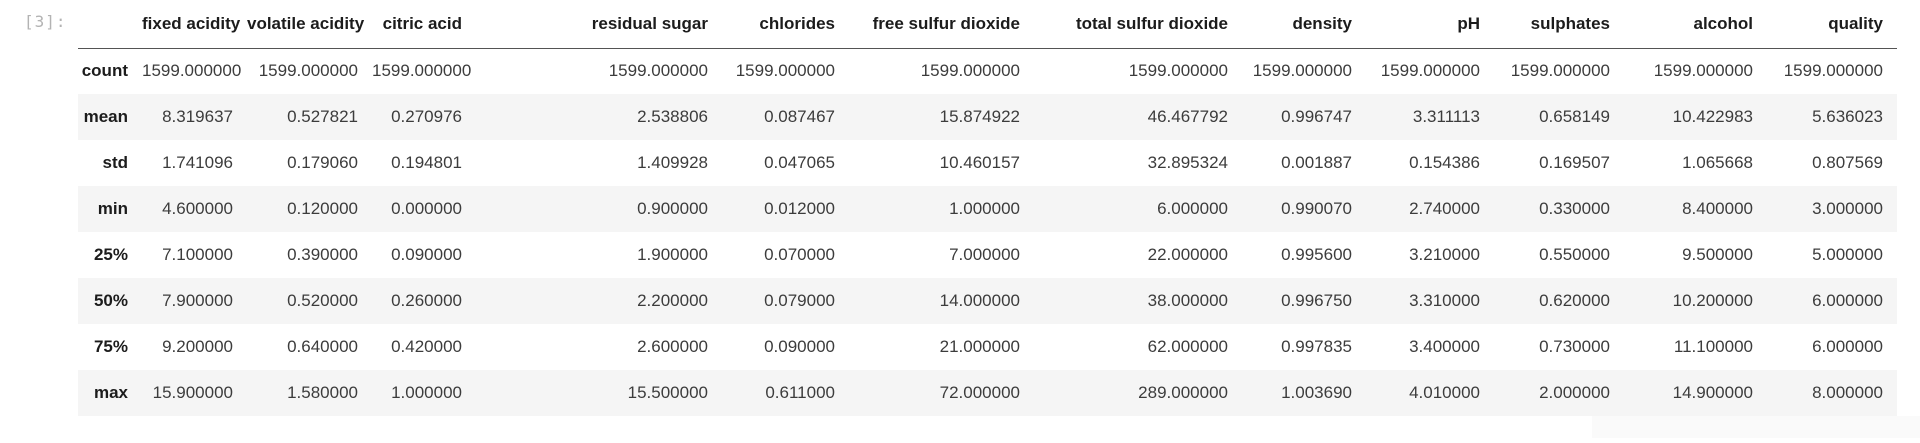 The height and width of the screenshot is (443, 1920). Describe the element at coordinates (1717, 208) in the screenshot. I see `value-cell: 8.400000` at that location.